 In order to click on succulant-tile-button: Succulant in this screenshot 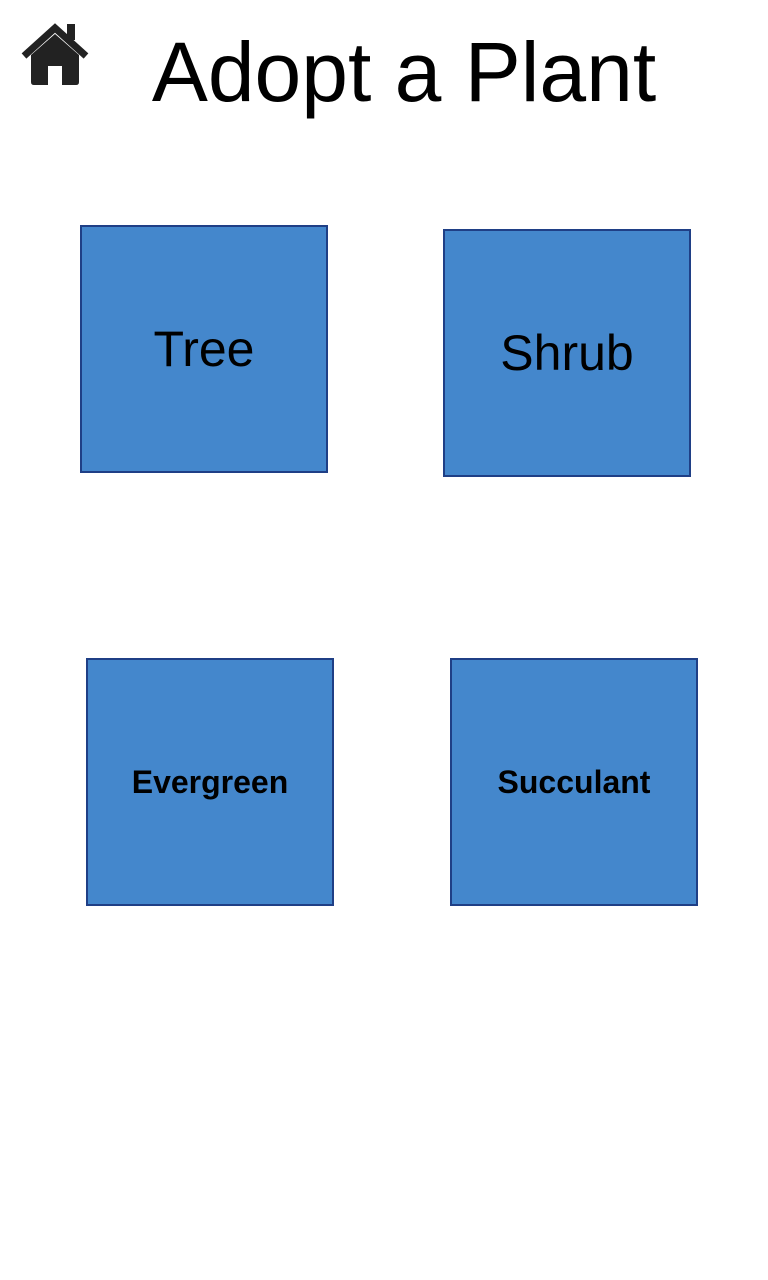, I will do `click(574, 782)`.